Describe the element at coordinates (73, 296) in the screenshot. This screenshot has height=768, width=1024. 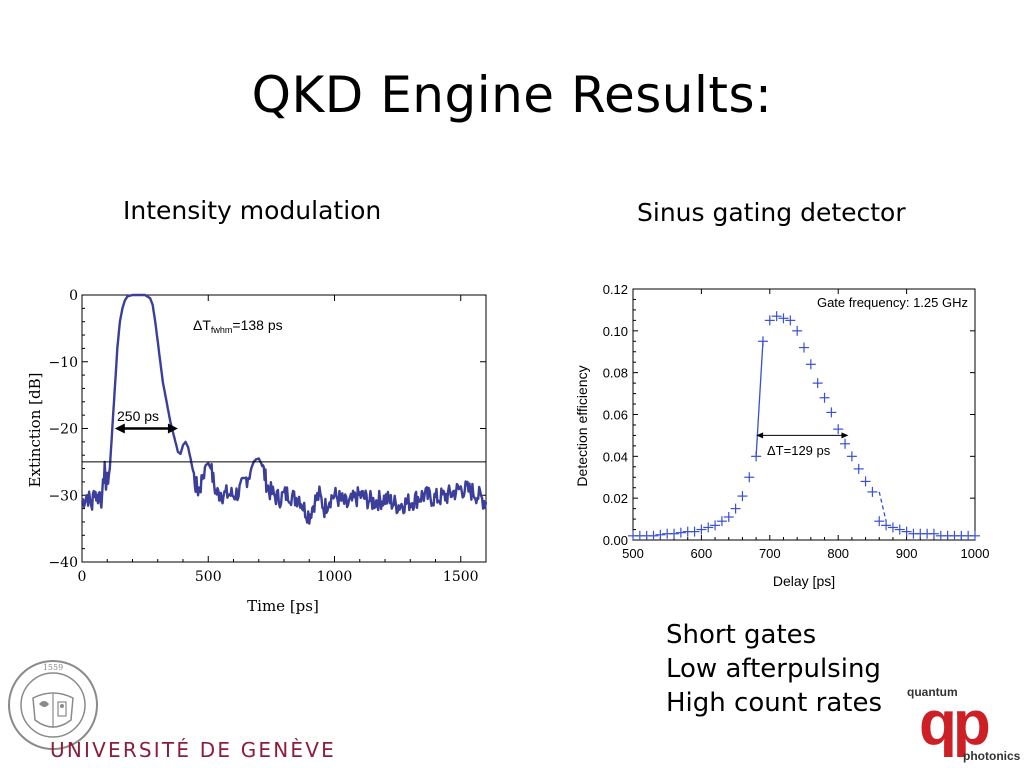
I see `left-ytick-label: 0` at that location.